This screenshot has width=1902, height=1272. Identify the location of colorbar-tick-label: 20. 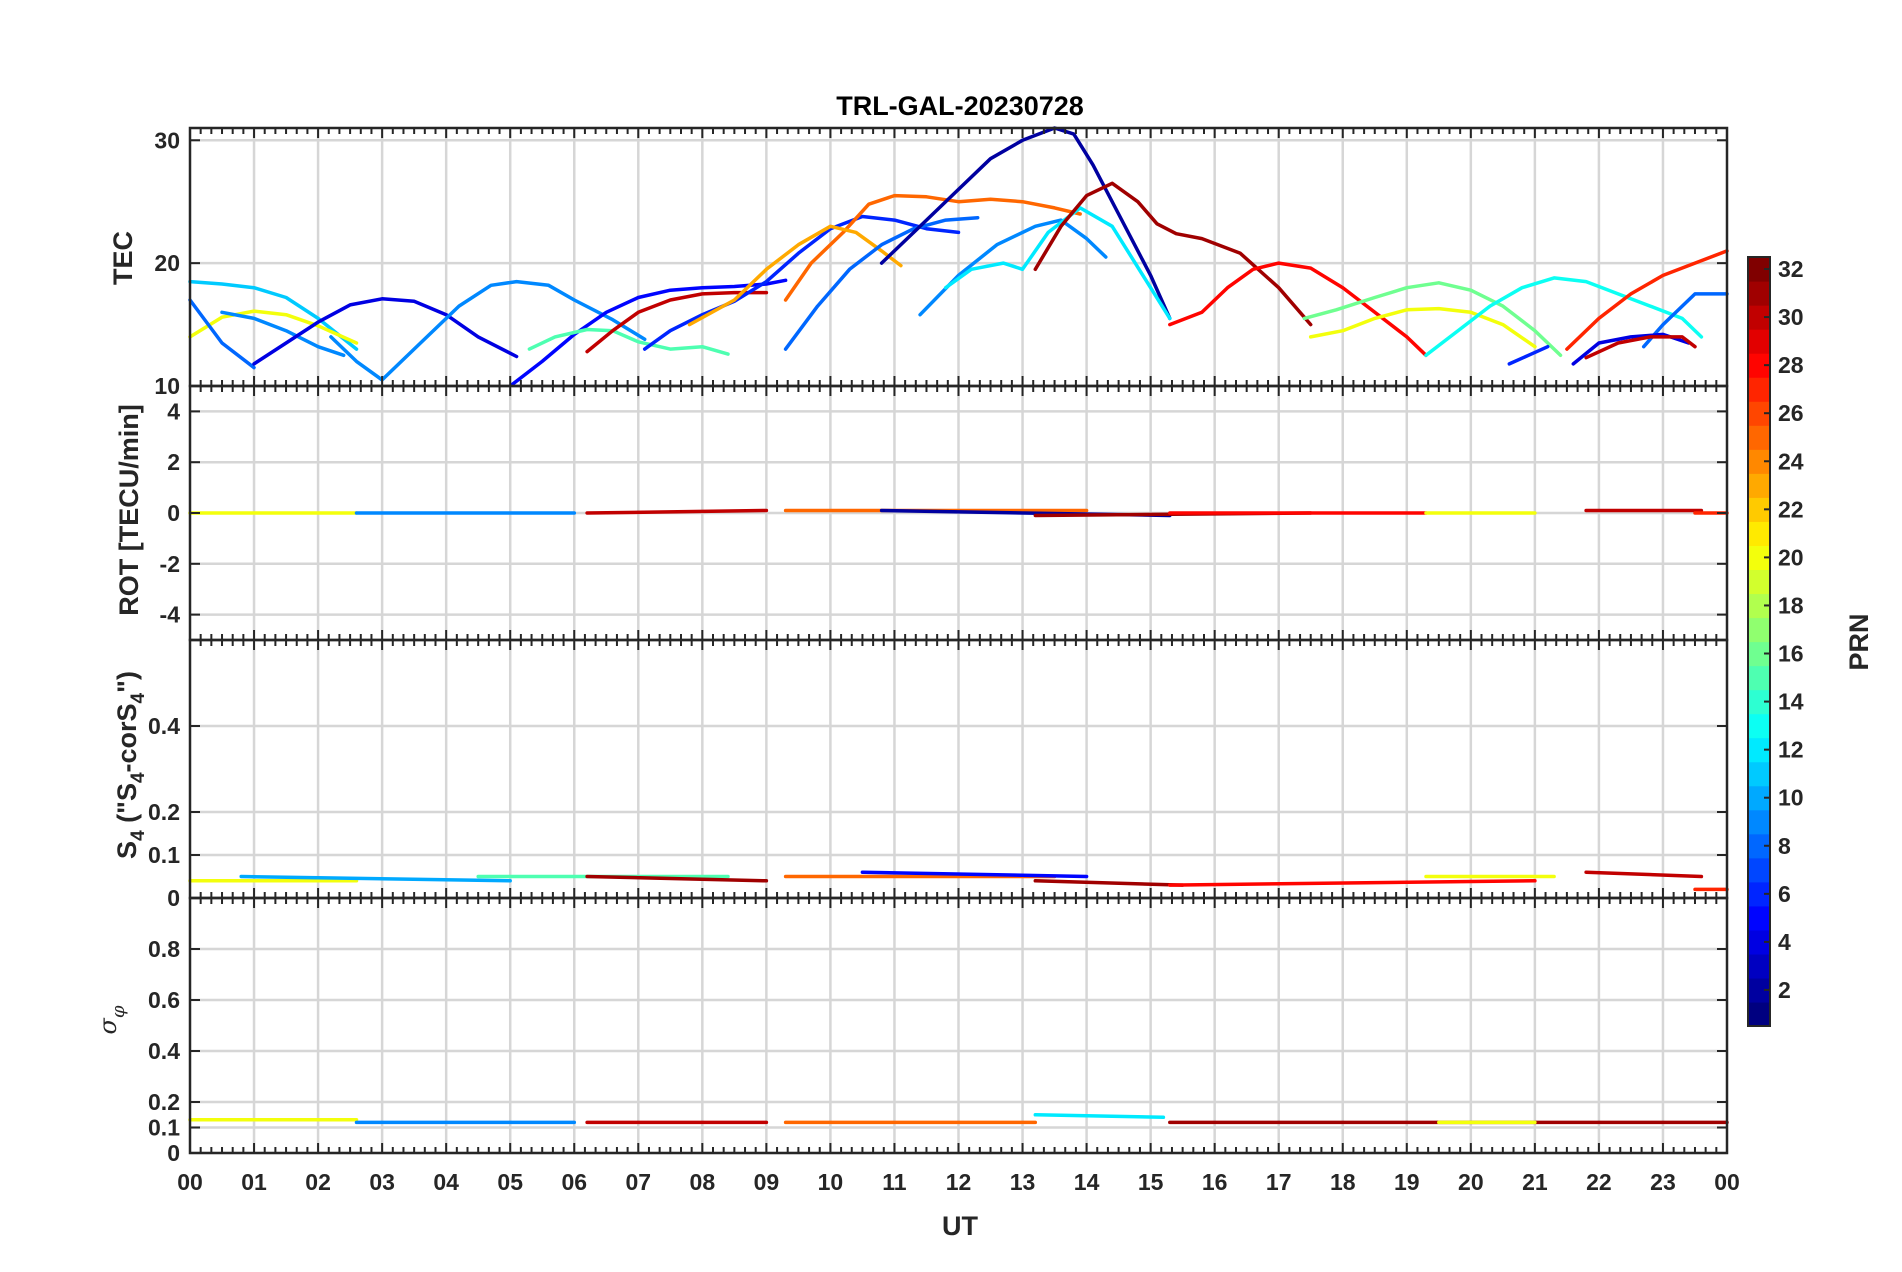
(1791, 557).